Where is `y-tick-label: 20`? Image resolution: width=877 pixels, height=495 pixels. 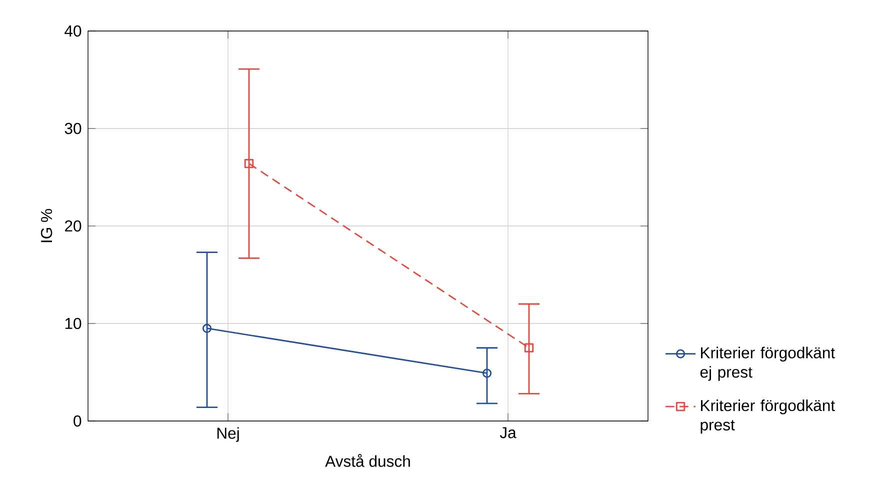
y-tick-label: 20 is located at coordinates (73, 226).